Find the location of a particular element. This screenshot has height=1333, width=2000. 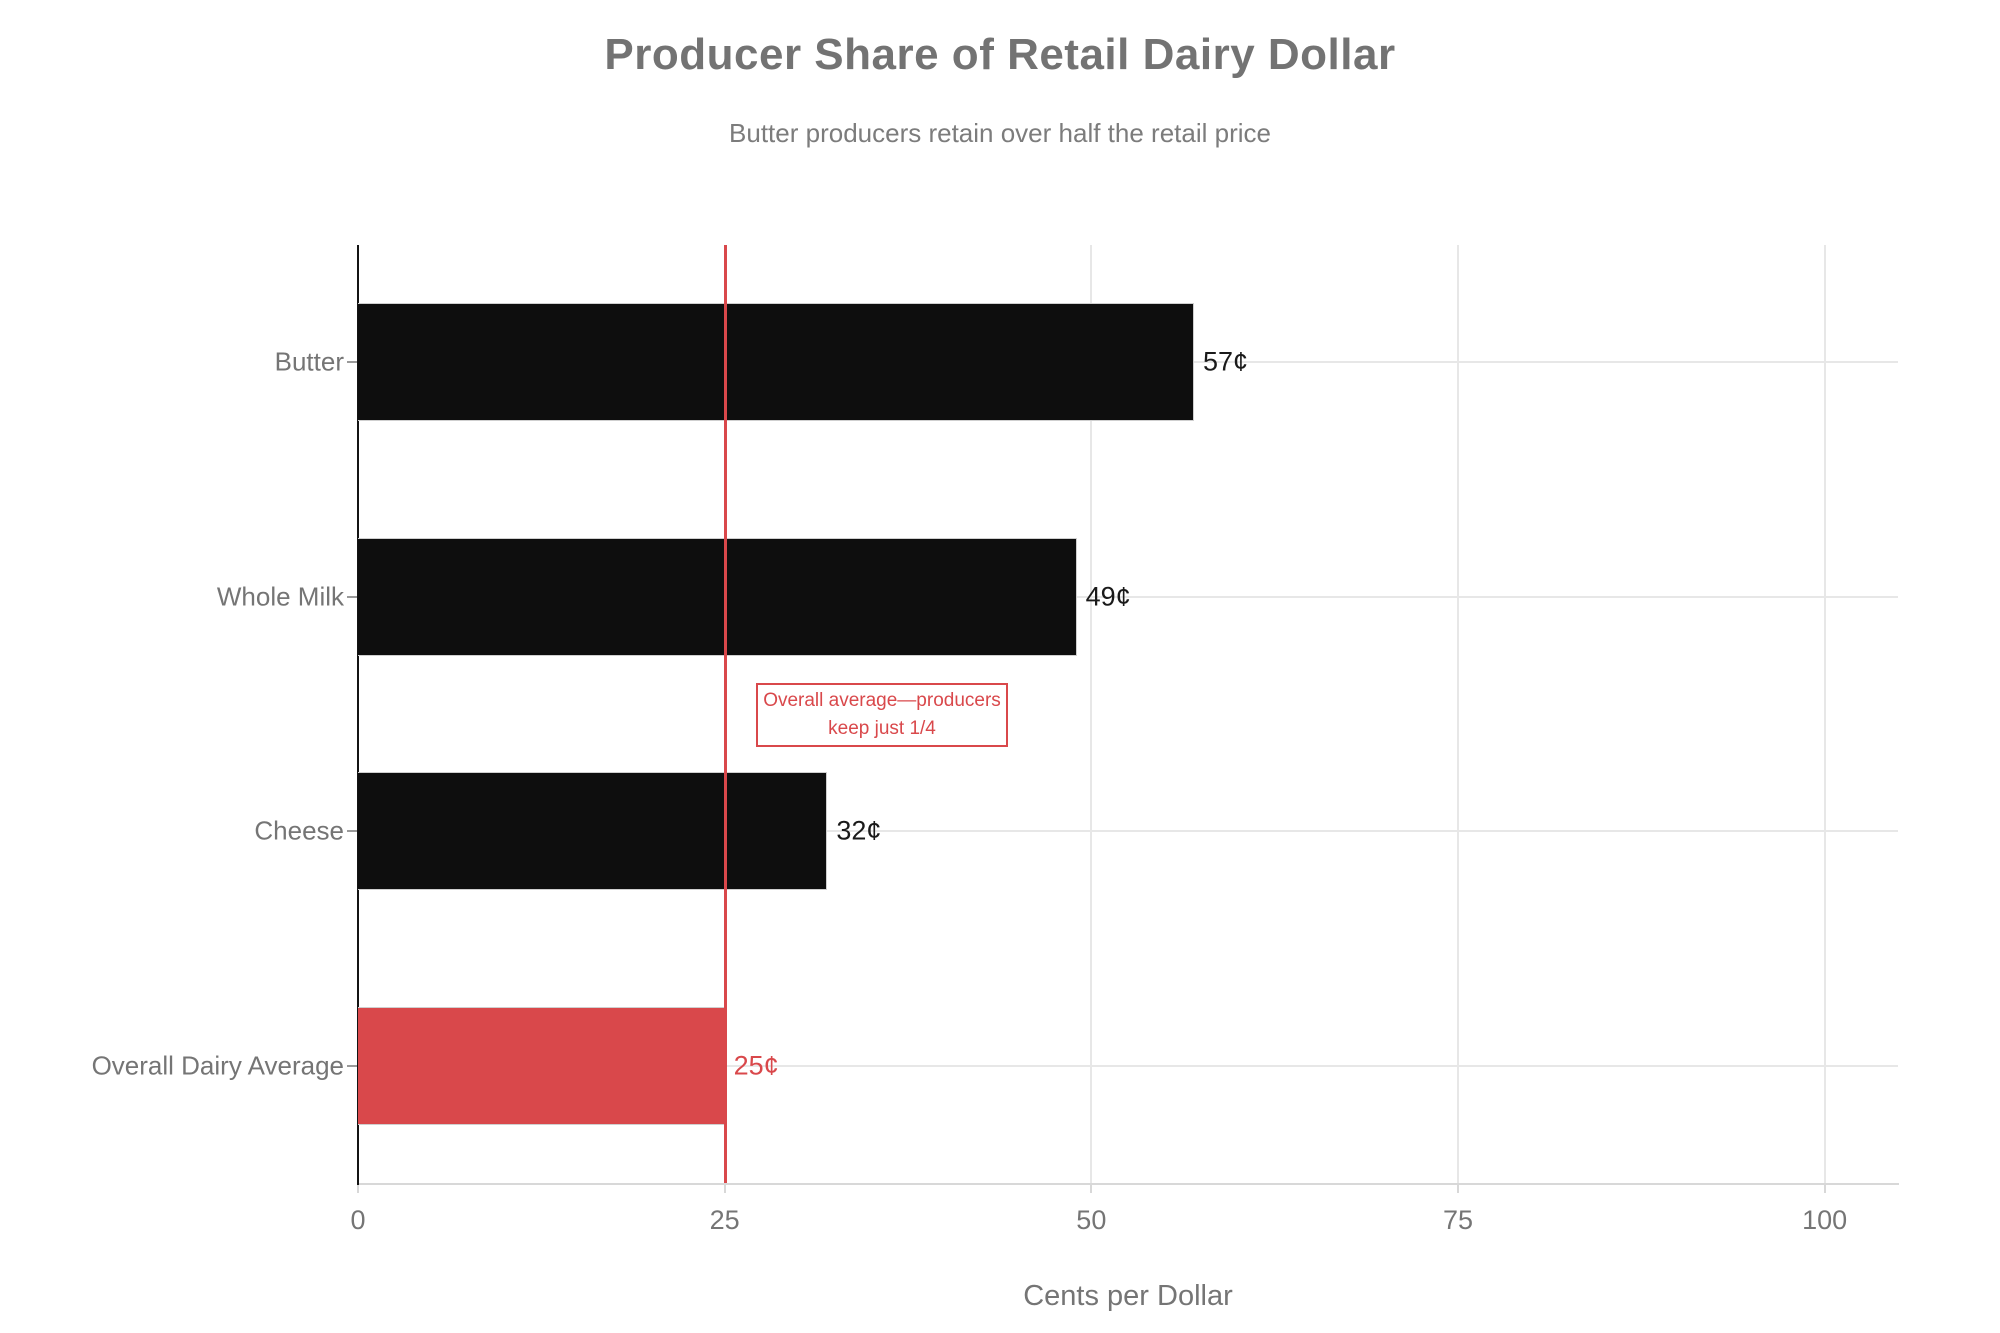

bar-value-label: 49¢ is located at coordinates (1108, 596).